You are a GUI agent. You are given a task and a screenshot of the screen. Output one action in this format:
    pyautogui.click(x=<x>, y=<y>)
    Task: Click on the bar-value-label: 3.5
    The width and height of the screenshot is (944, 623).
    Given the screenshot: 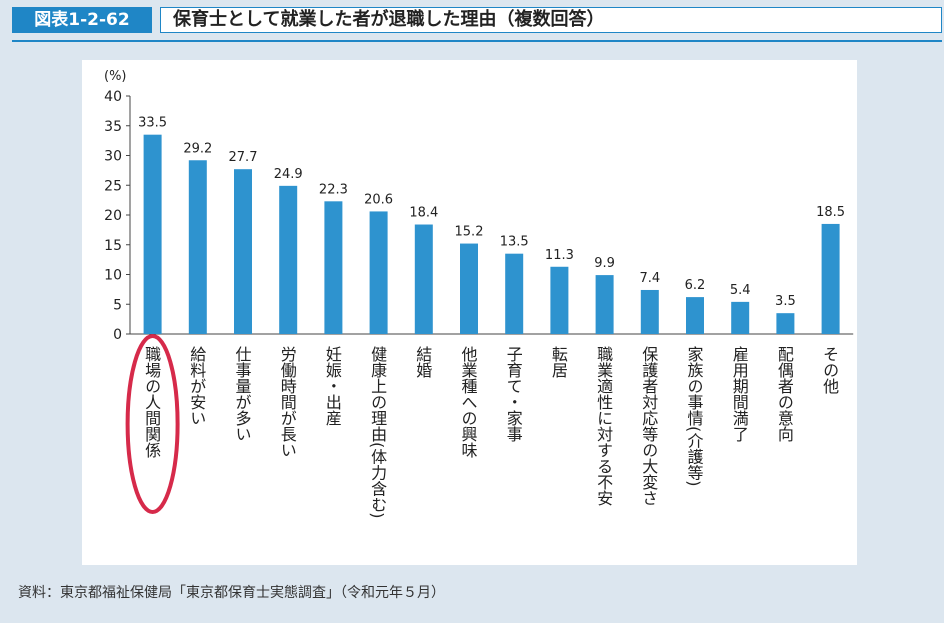 What is the action you would take?
    pyautogui.click(x=785, y=301)
    